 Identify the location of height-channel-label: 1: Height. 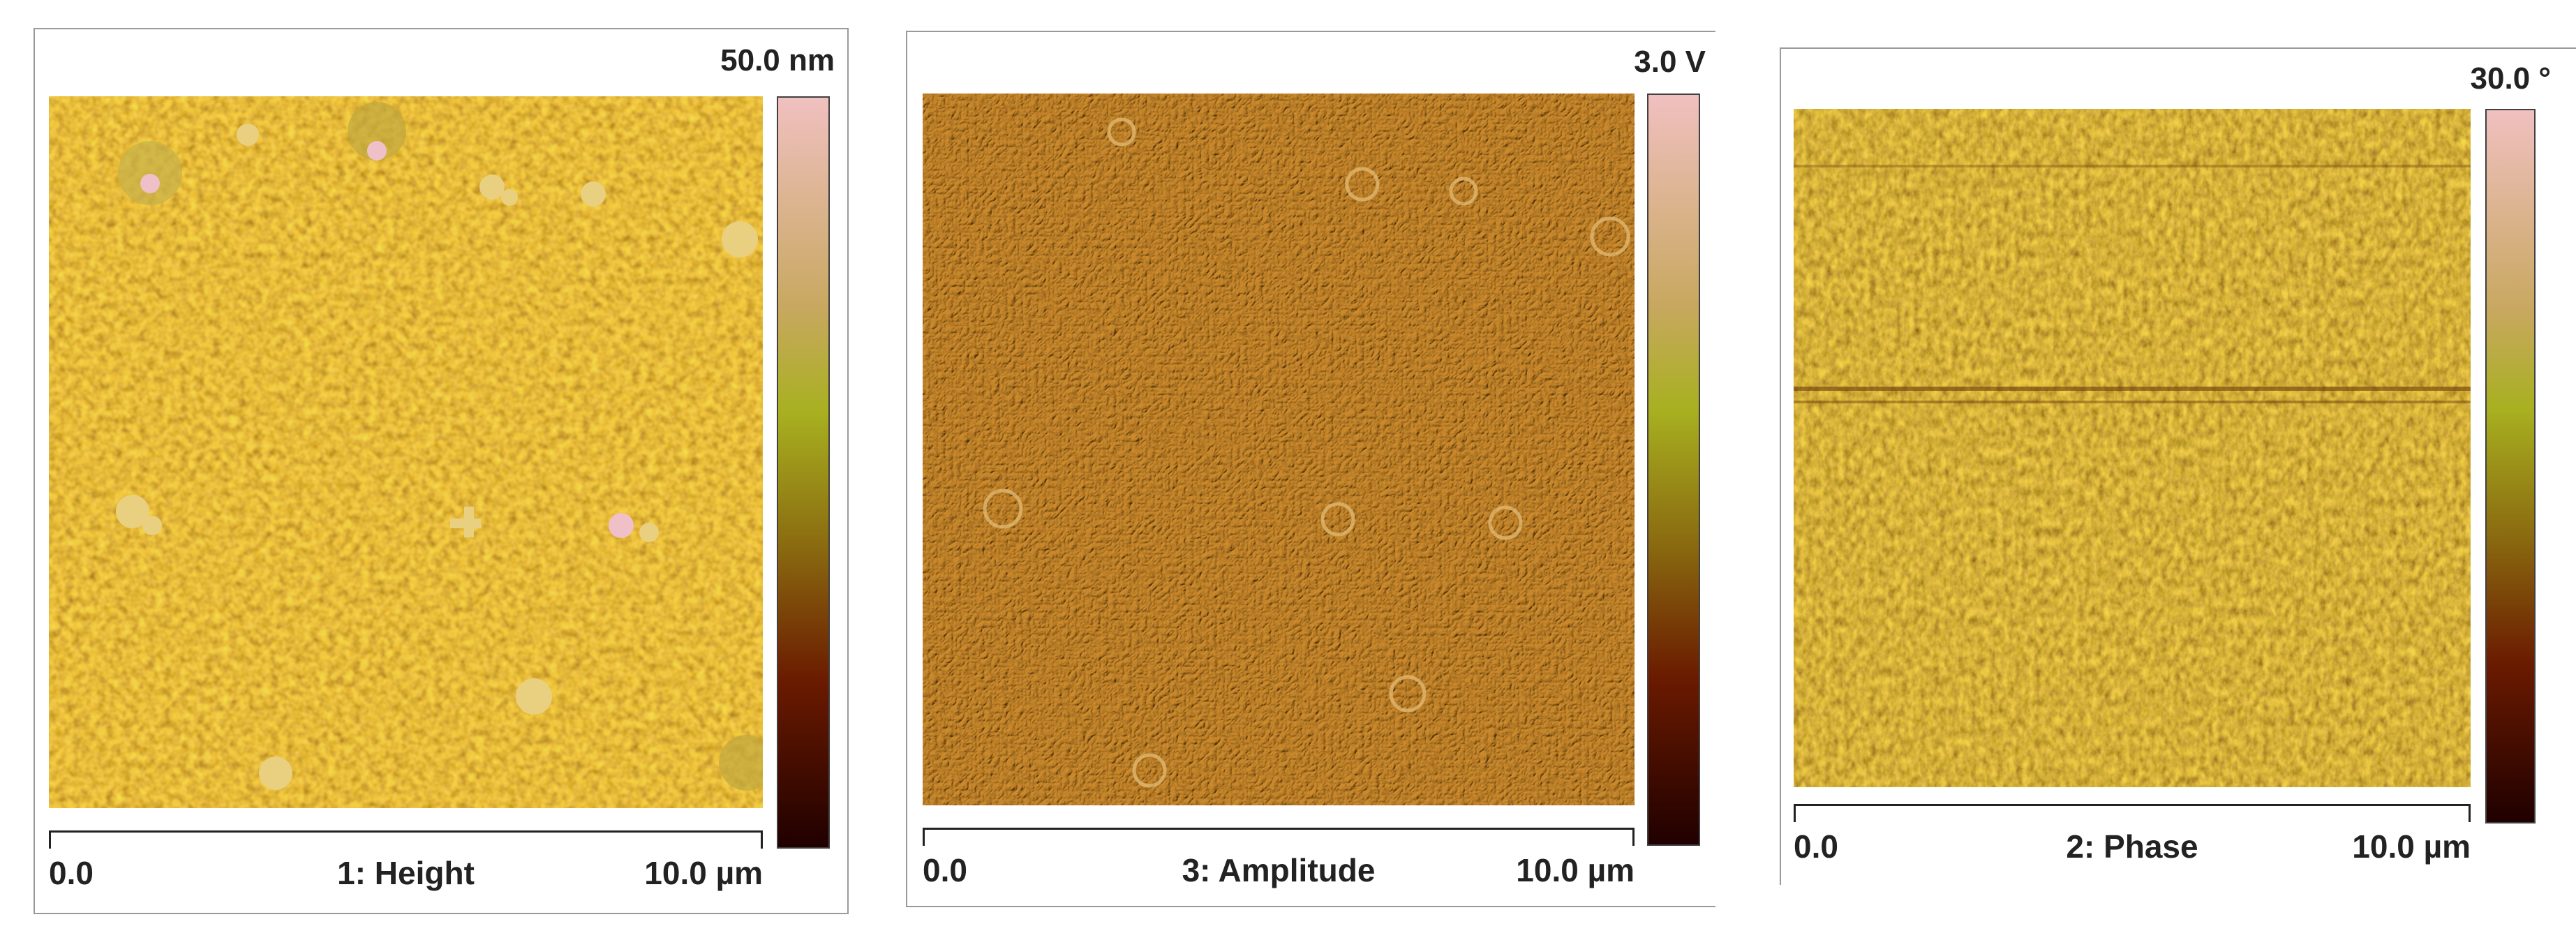
(406, 873).